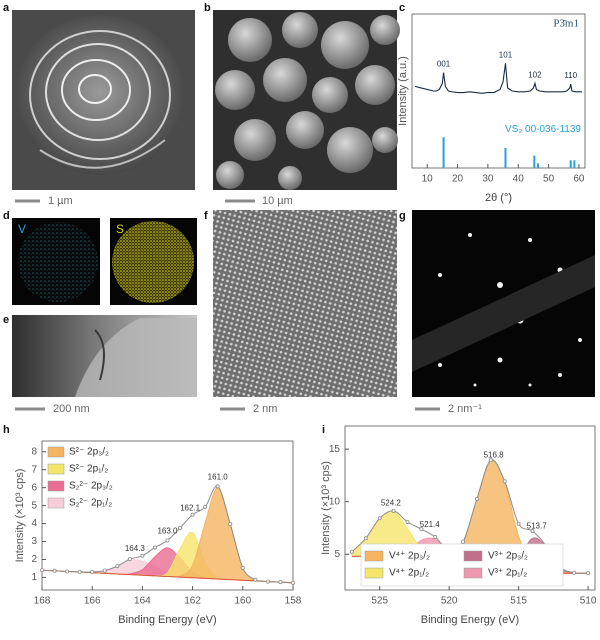  What do you see at coordinates (92, 601) in the screenshot?
I see `x-tick-label: 166` at bounding box center [92, 601].